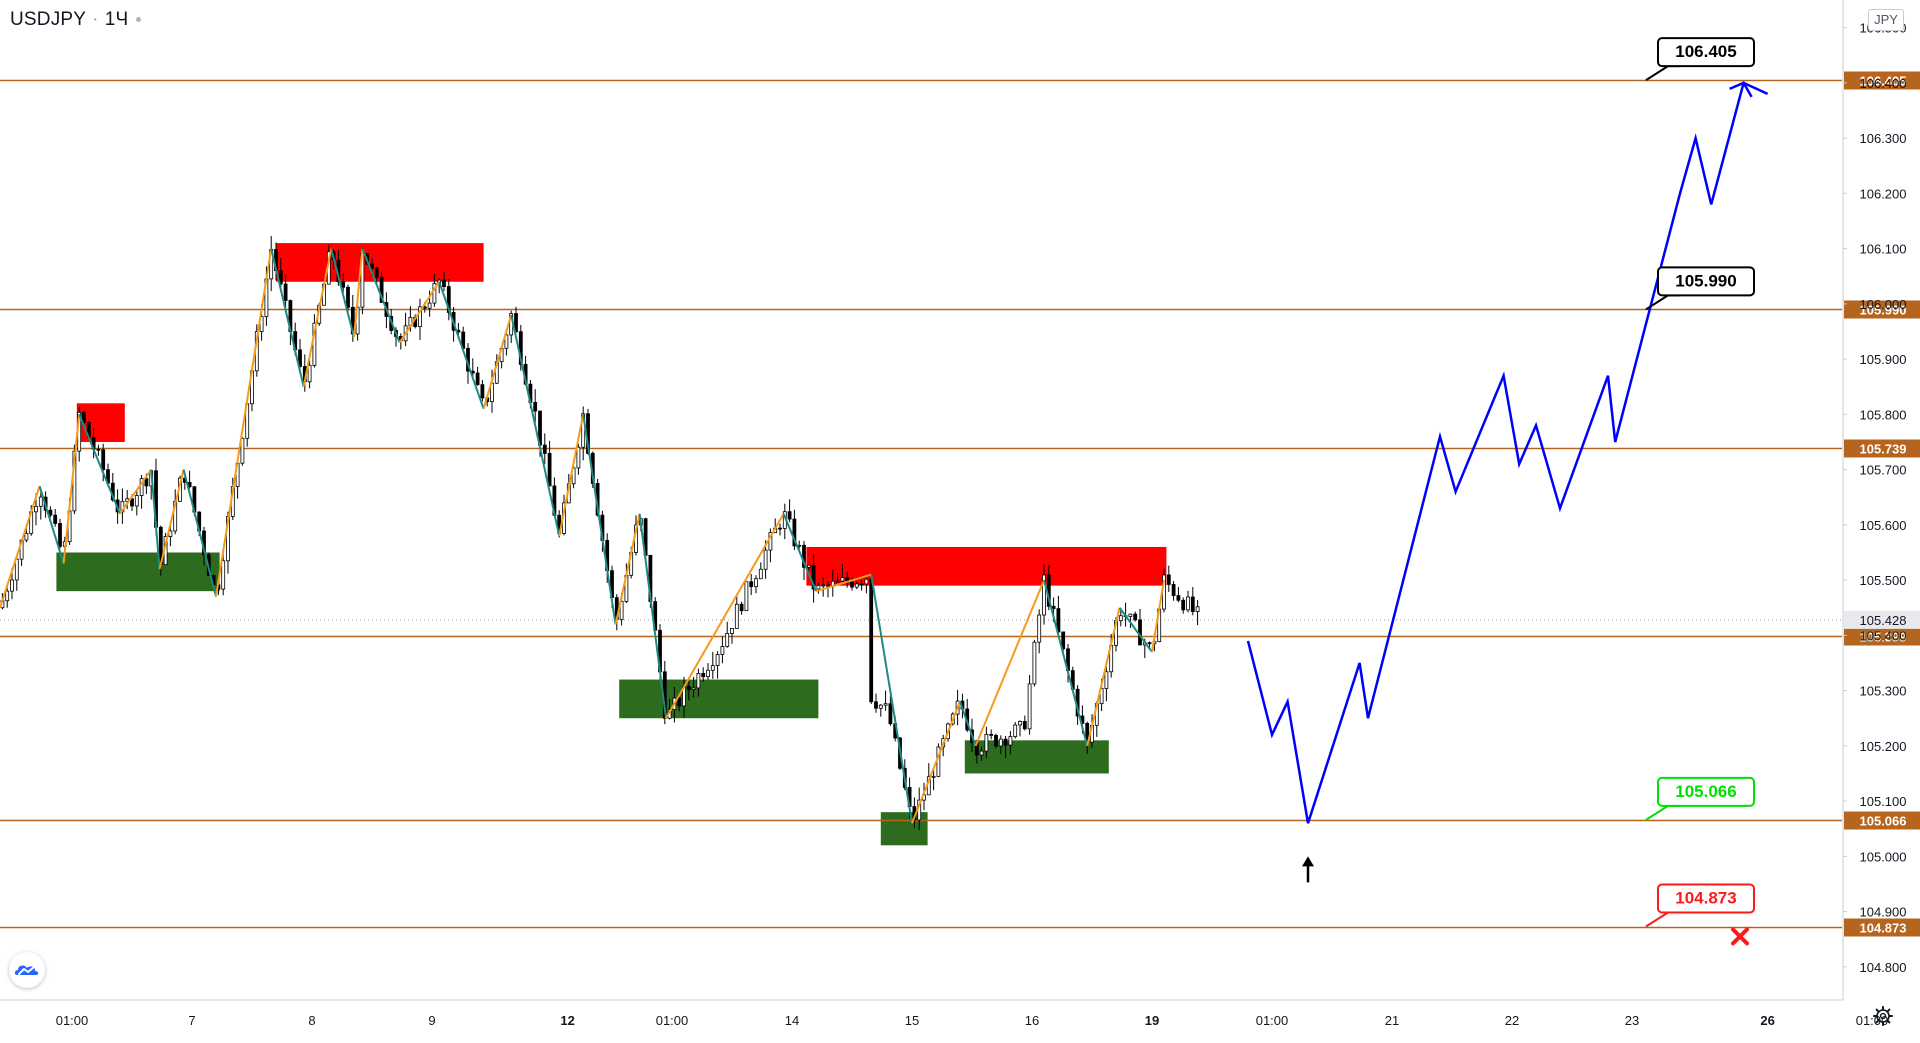 This screenshot has width=1920, height=1043. What do you see at coordinates (191, 1020) in the screenshot?
I see `x-tick-label: 7` at bounding box center [191, 1020].